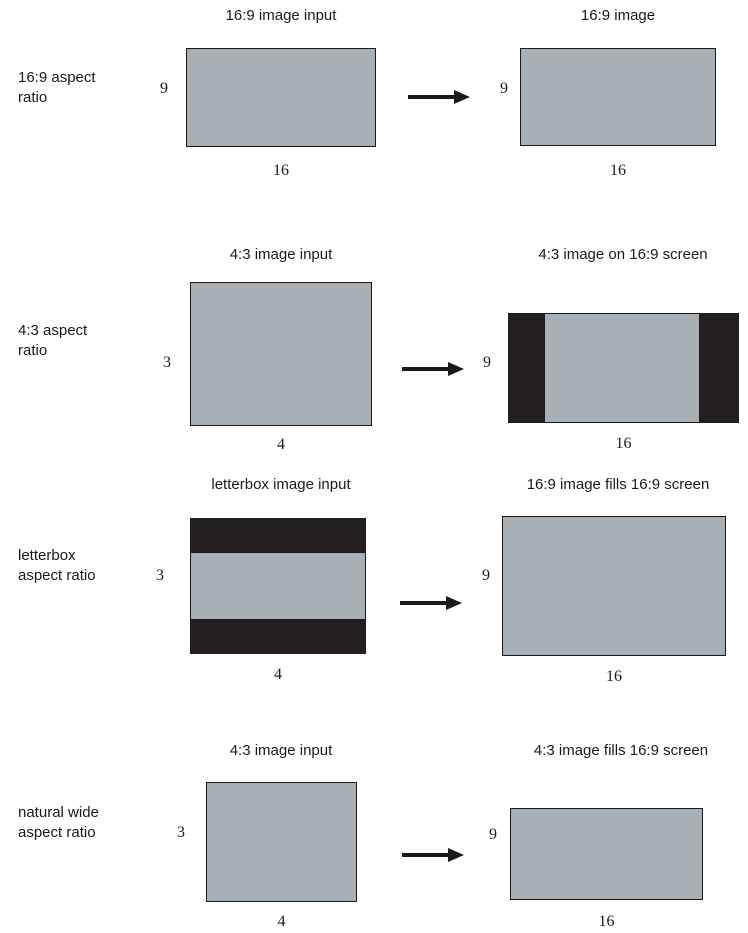 Image resolution: width=748 pixels, height=933 pixels. I want to click on input-heading: letterbox image input, so click(281, 484).